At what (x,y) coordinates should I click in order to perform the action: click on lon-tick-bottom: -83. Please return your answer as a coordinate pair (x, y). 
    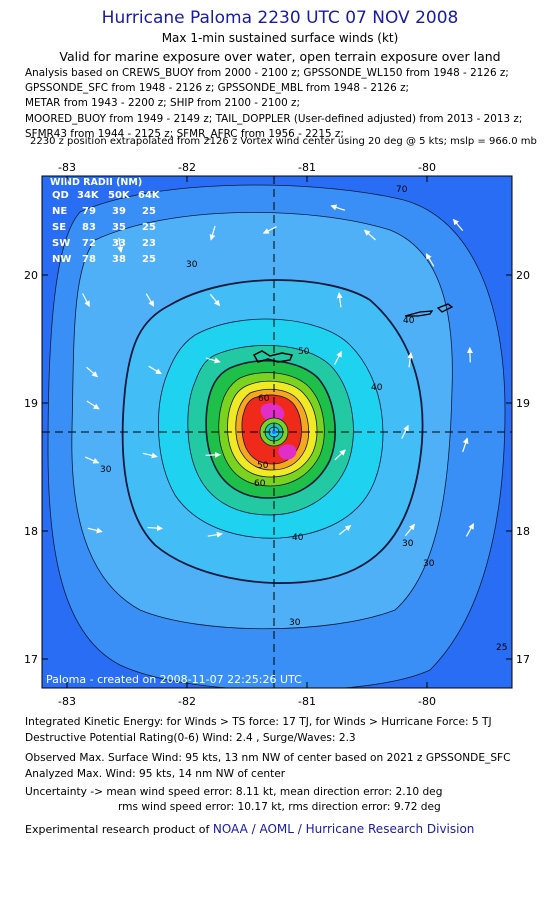
    Looking at the image, I should click on (67, 701).